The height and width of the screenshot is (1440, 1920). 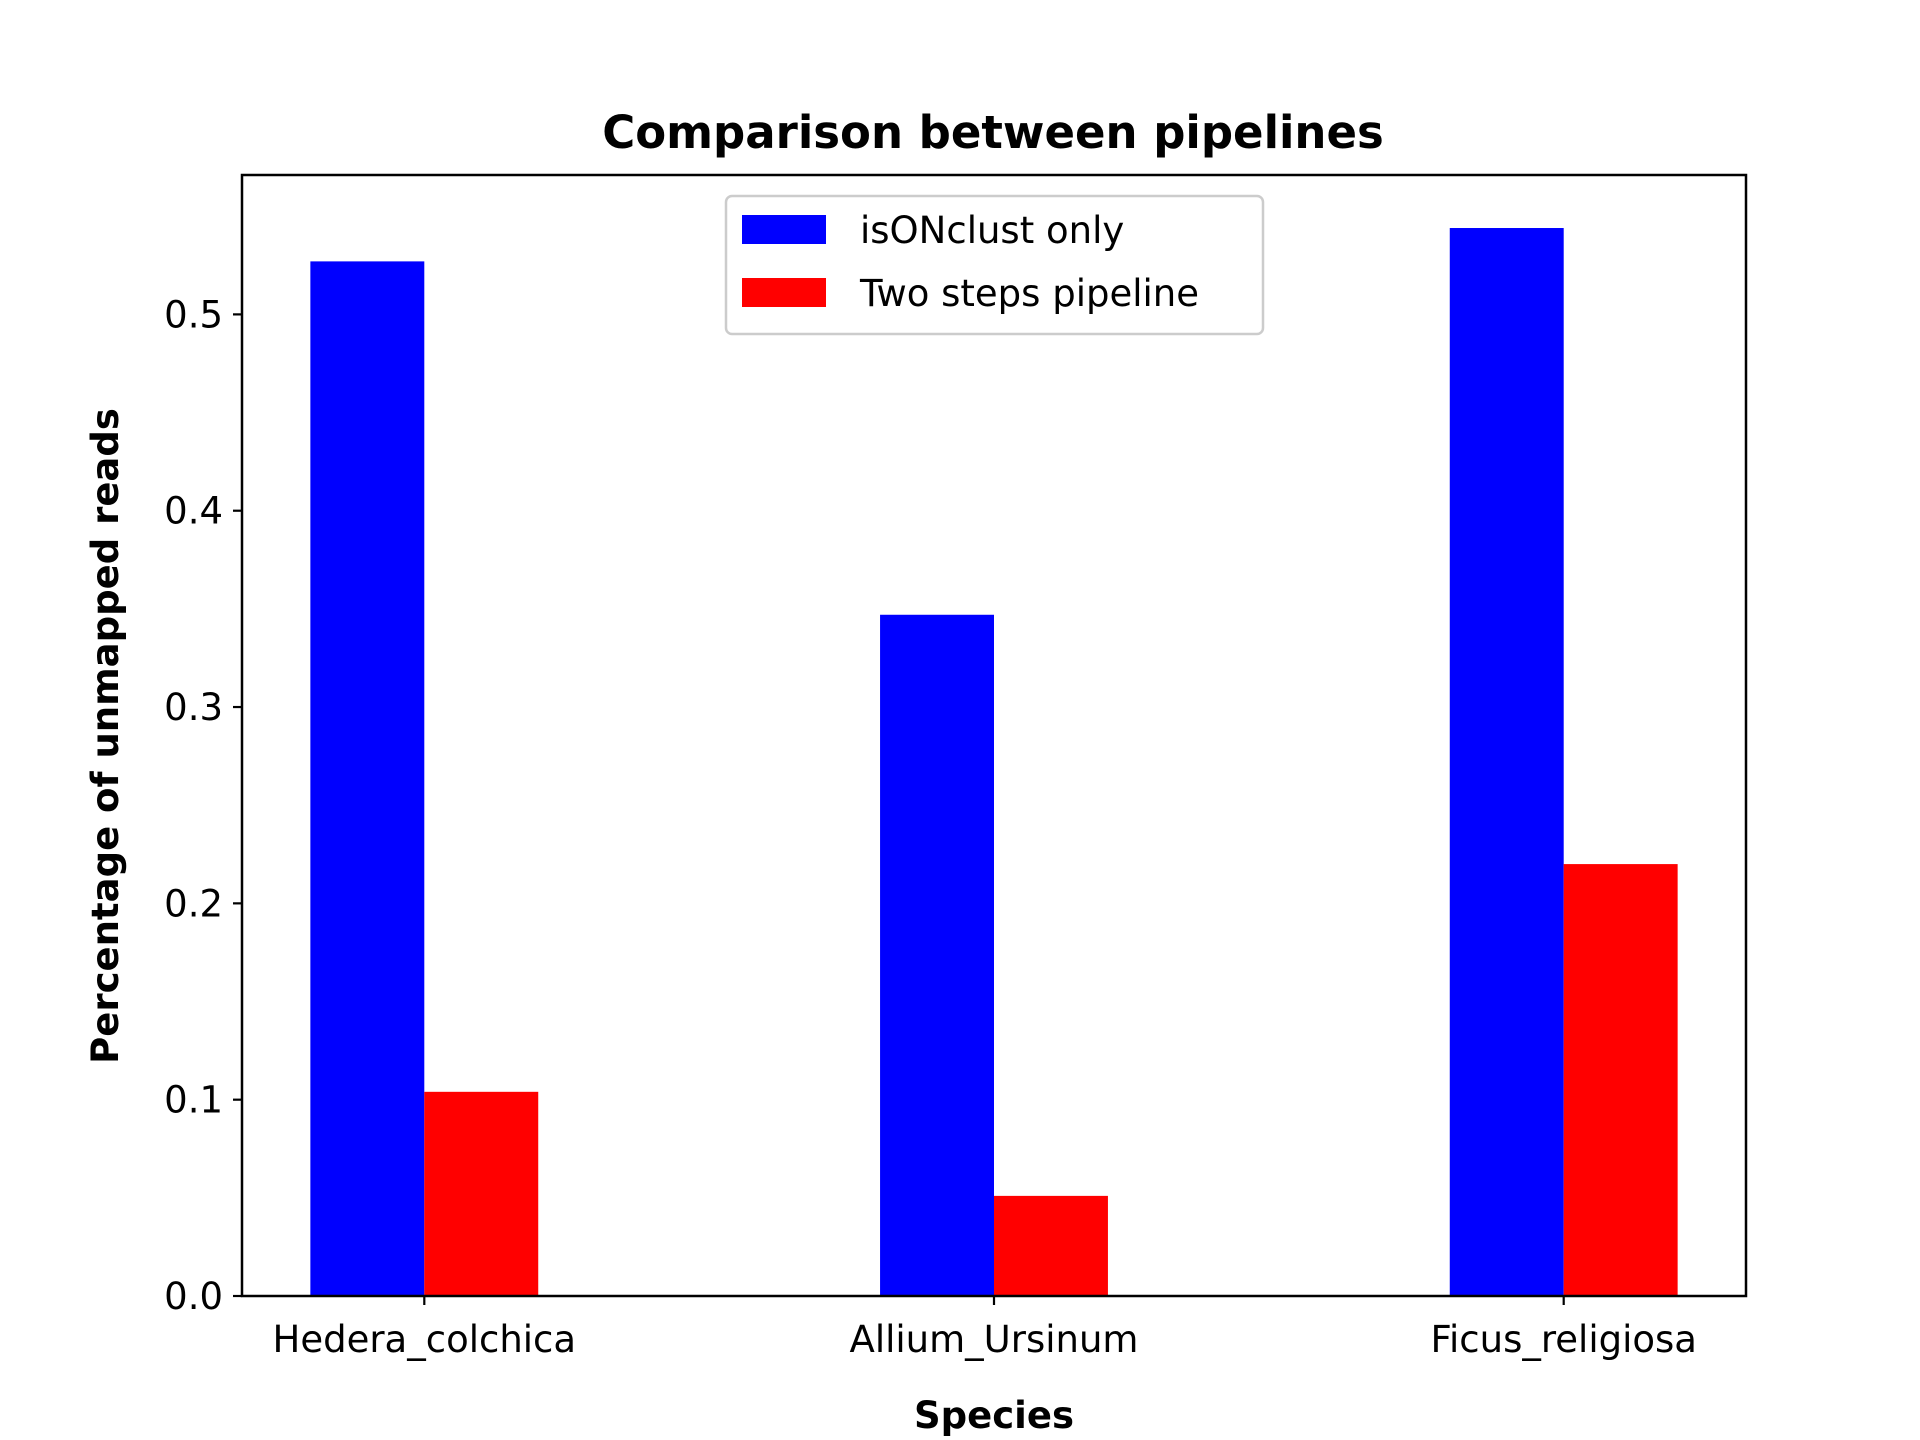 What do you see at coordinates (193, 314) in the screenshot?
I see `y-tick-label: 0.5` at bounding box center [193, 314].